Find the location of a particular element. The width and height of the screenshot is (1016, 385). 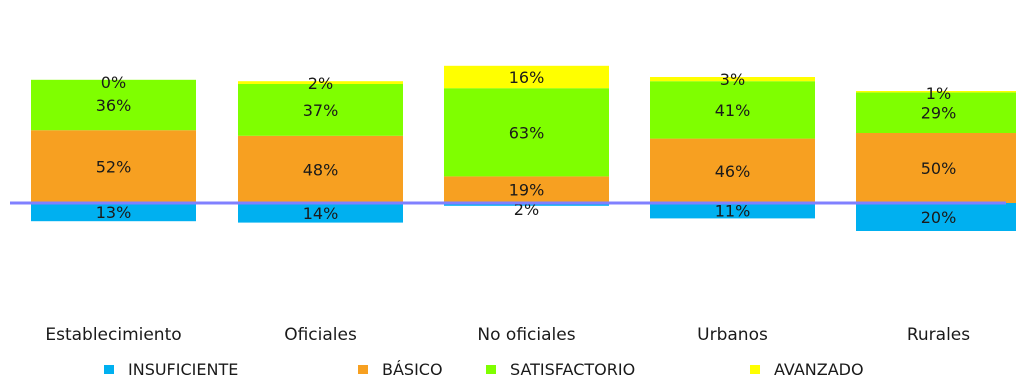

data-label-basico: 50% is located at coordinates (939, 168).